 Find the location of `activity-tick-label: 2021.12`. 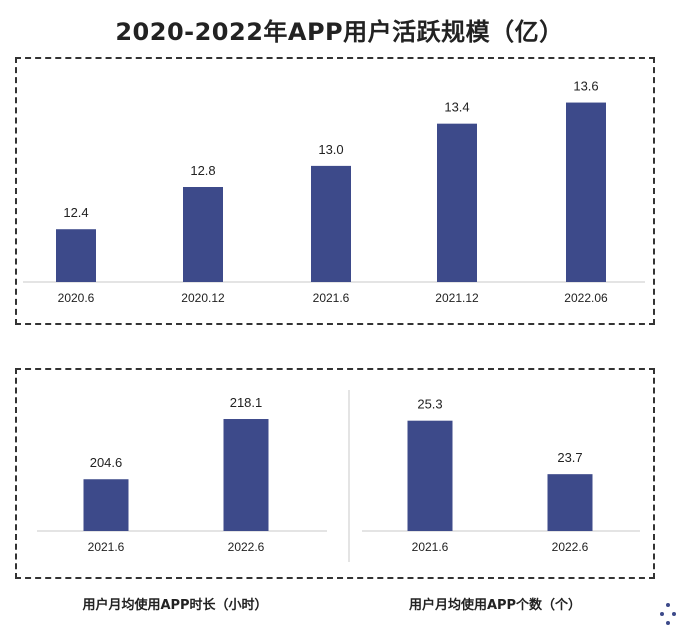

activity-tick-label: 2021.12 is located at coordinates (457, 298).